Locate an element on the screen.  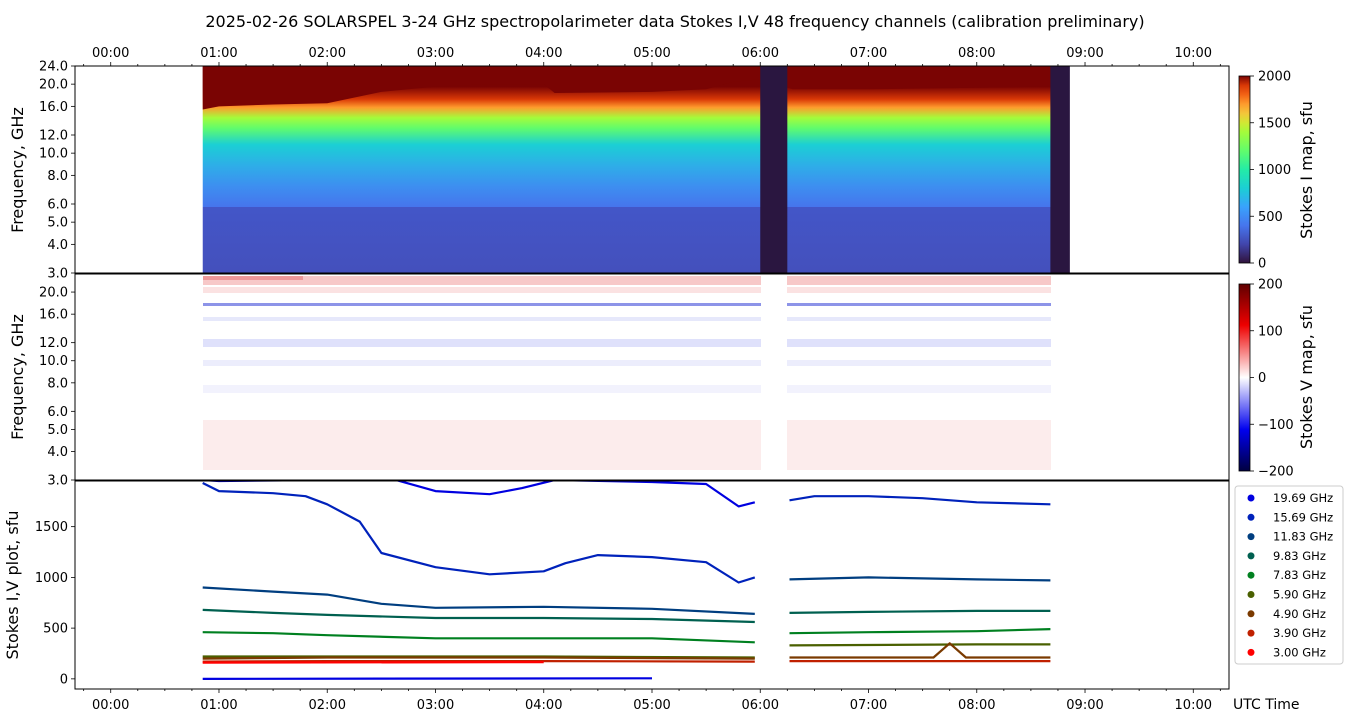
y-tick-label: 24.0 is located at coordinates (53, 67).